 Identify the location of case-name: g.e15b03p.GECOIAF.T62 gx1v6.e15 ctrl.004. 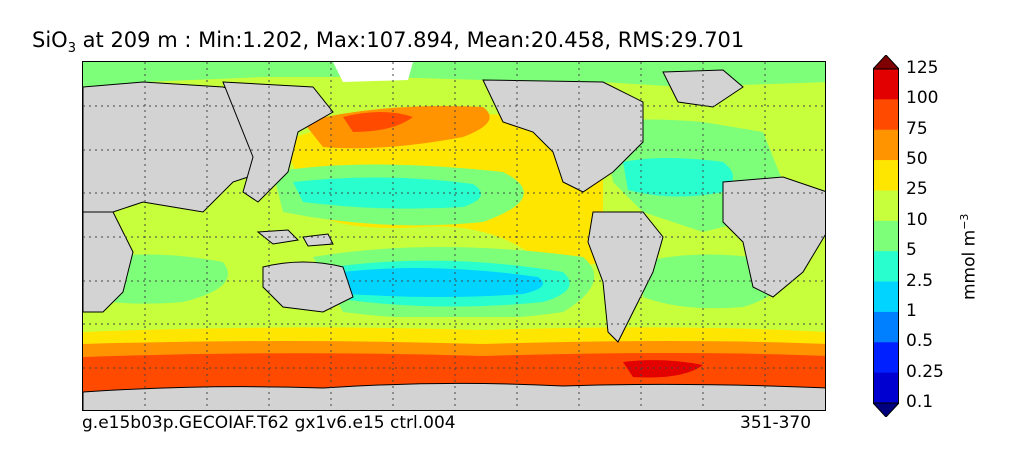
(269, 423).